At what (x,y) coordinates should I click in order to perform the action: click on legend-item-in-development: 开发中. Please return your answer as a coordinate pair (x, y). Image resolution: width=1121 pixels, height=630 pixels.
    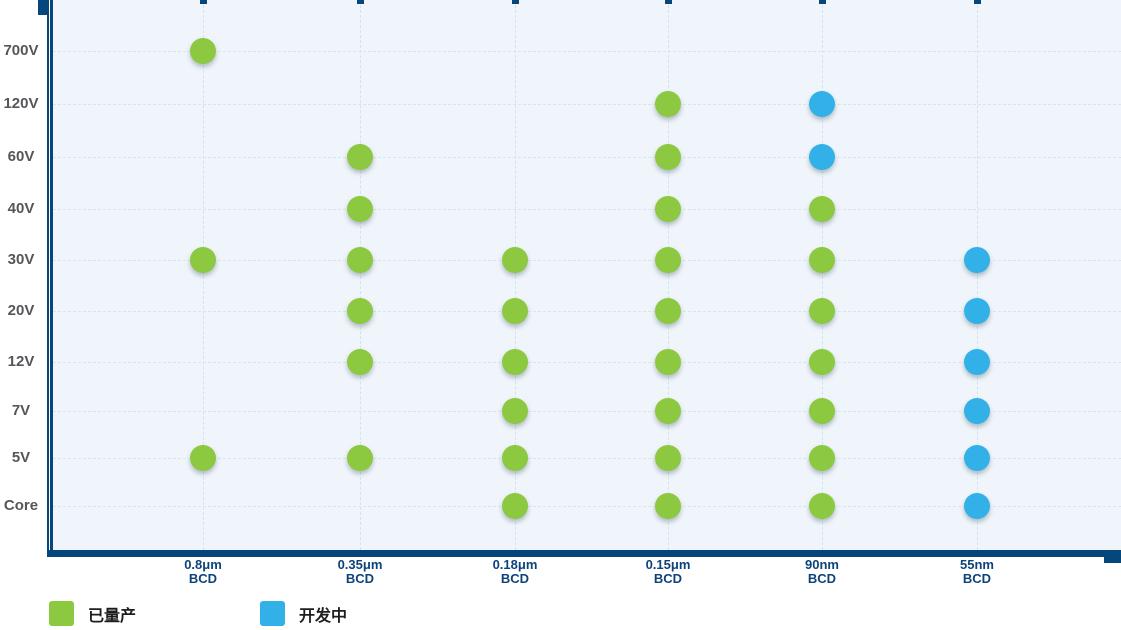
    Looking at the image, I should click on (303, 613).